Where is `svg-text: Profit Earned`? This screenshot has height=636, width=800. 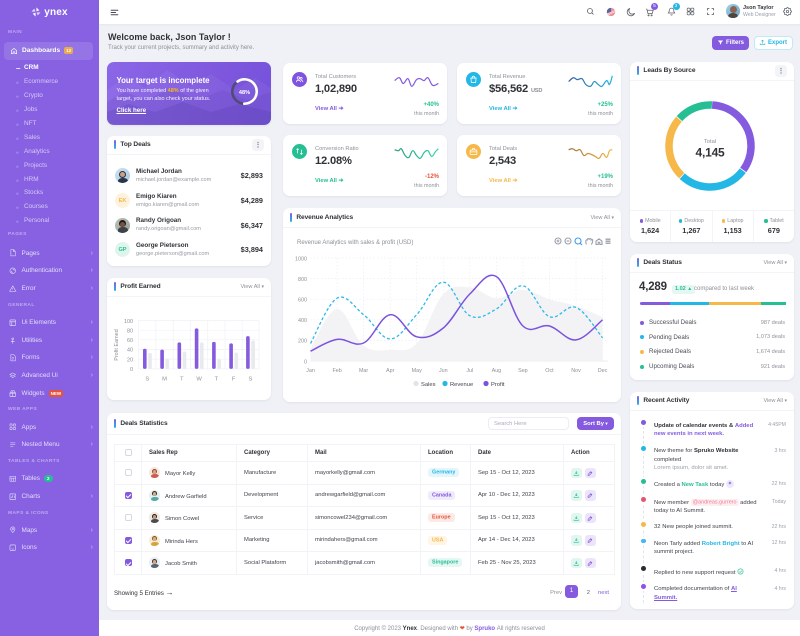
svg-text: Profit Earned is located at coordinates (117, 344).